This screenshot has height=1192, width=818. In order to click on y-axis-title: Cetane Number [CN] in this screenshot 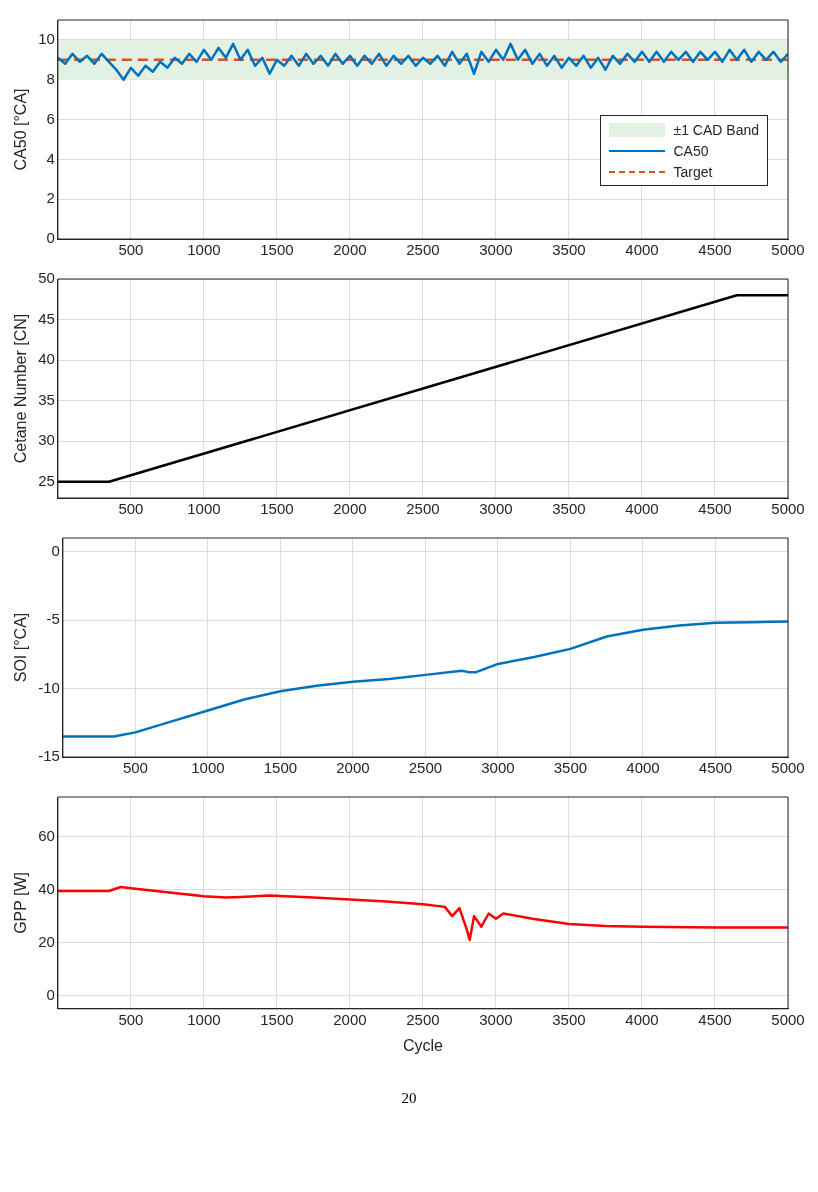, I will do `click(21, 388)`.